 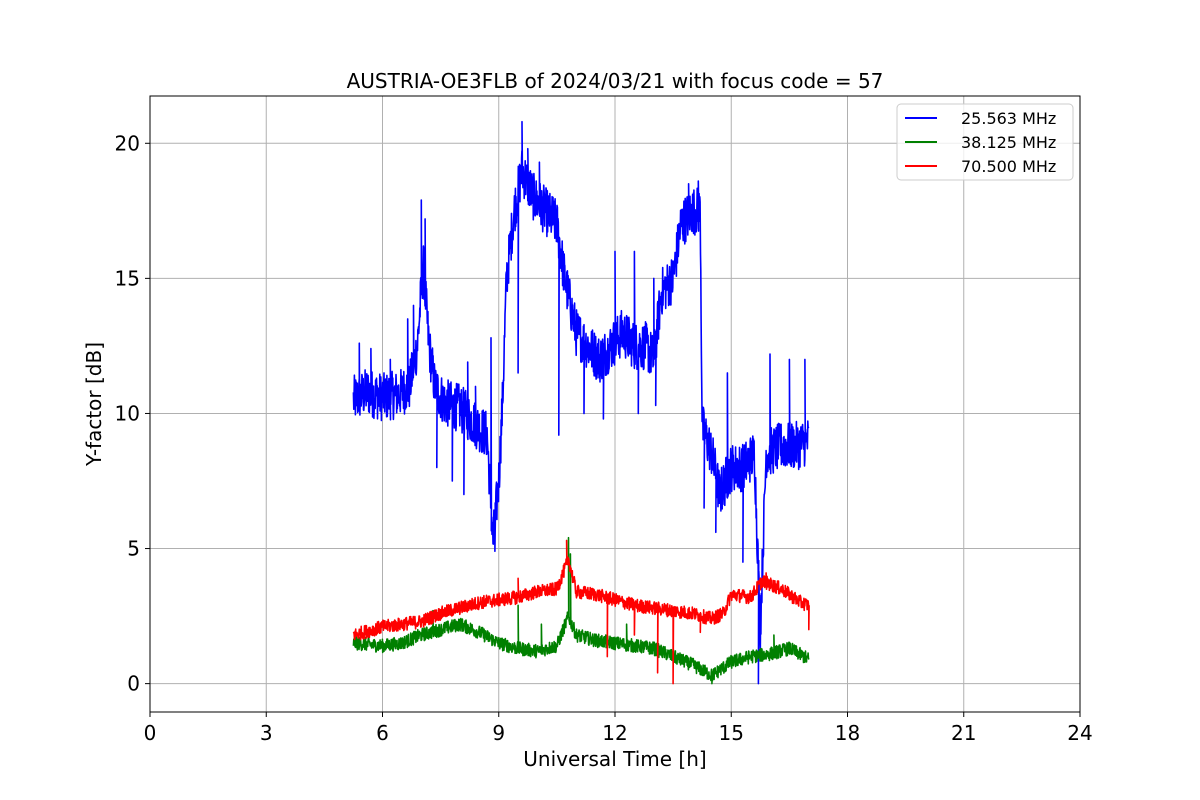 I want to click on x-tick-label: 0, so click(x=150, y=733).